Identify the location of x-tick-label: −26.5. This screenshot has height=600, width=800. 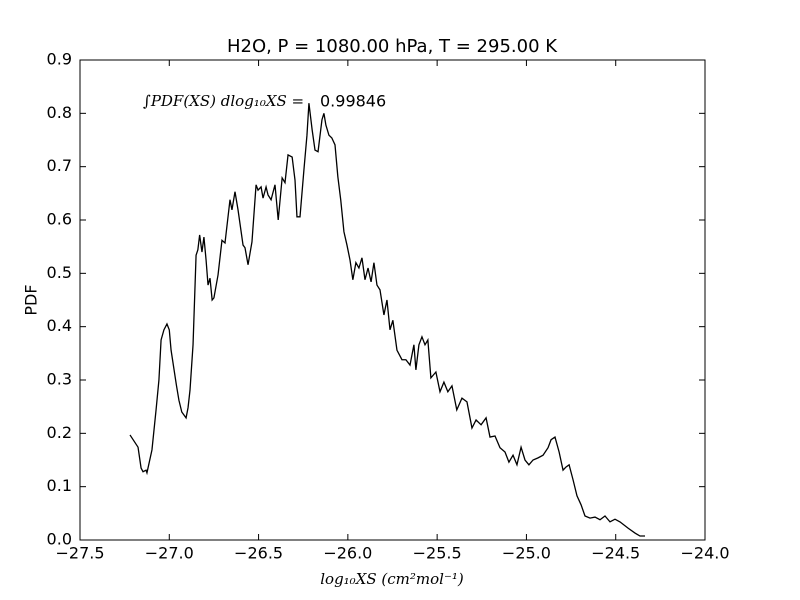
(258, 553).